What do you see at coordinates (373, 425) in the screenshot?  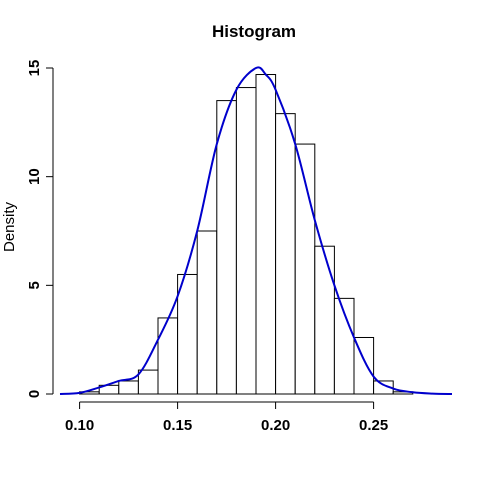 I see `x-tick-label-3: 0.25` at bounding box center [373, 425].